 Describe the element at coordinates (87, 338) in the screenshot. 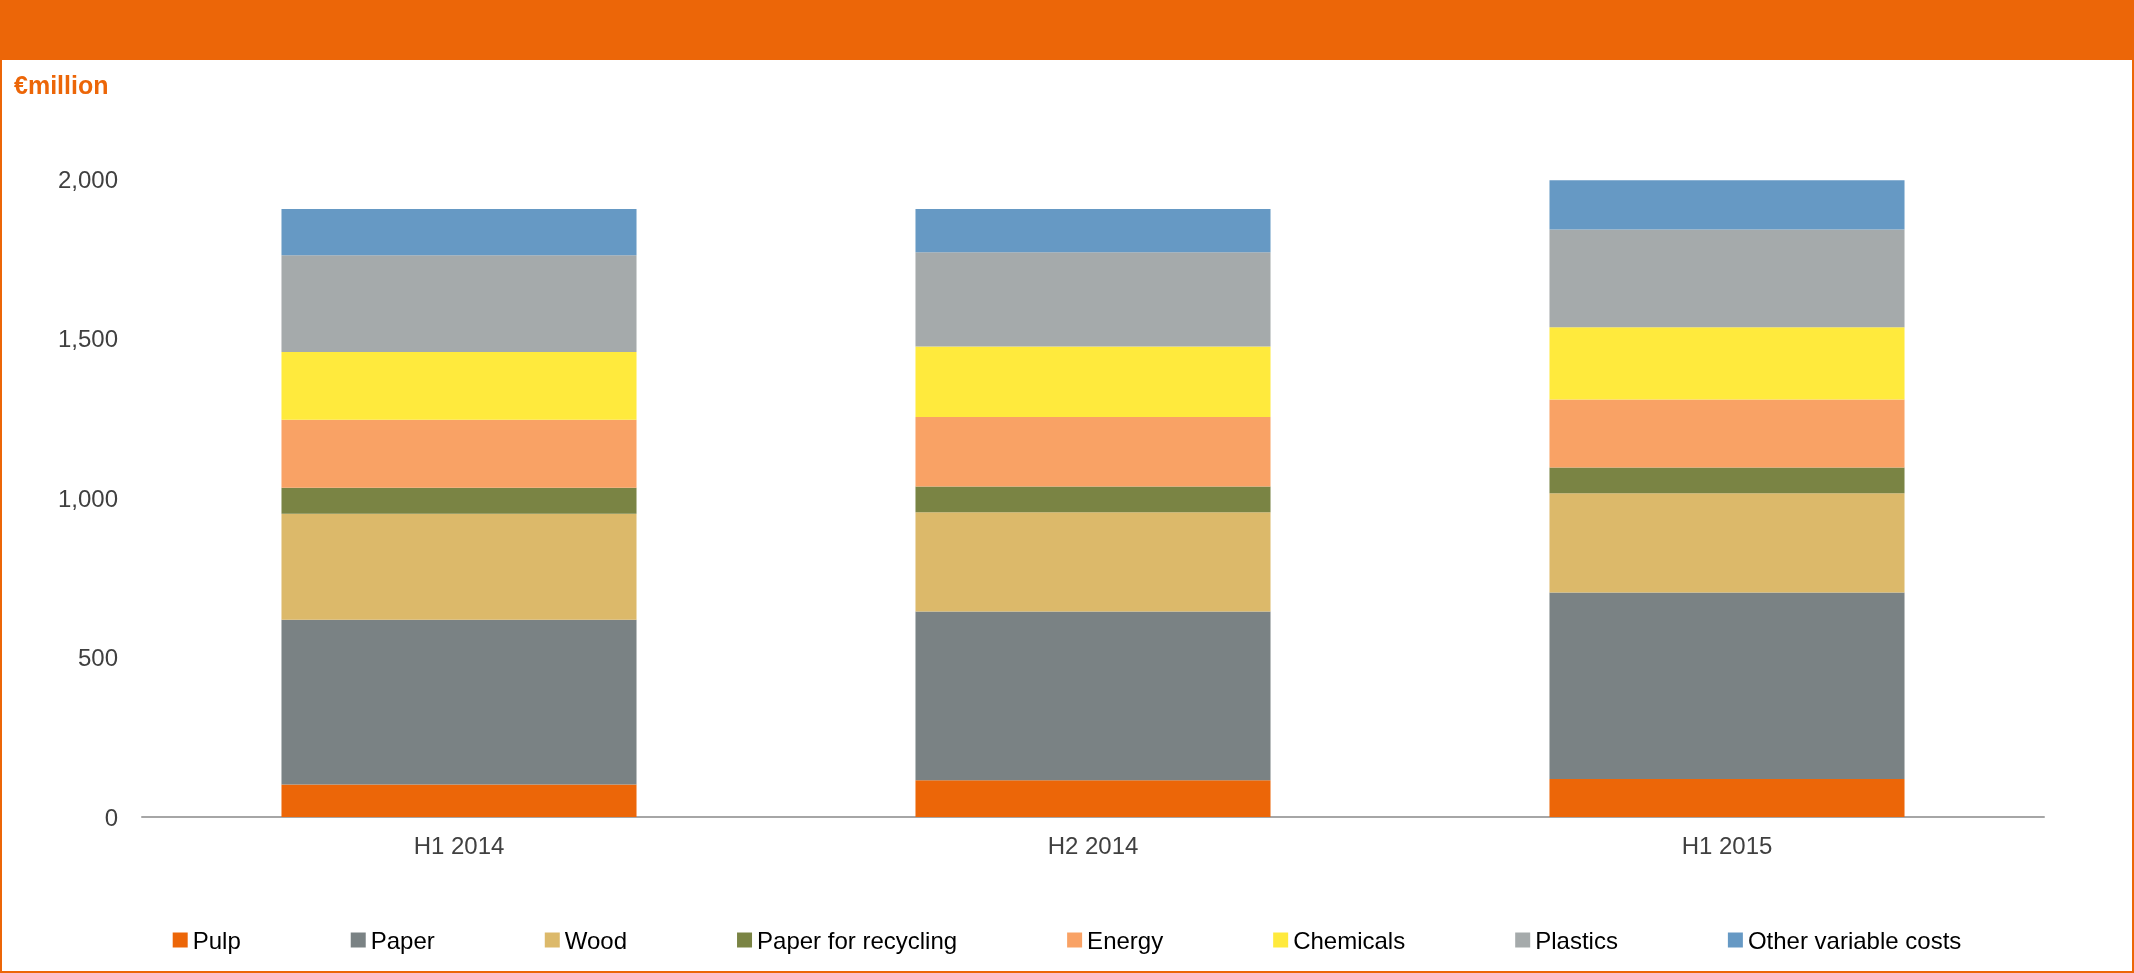

I see `y-tick-label: 1,500` at that location.